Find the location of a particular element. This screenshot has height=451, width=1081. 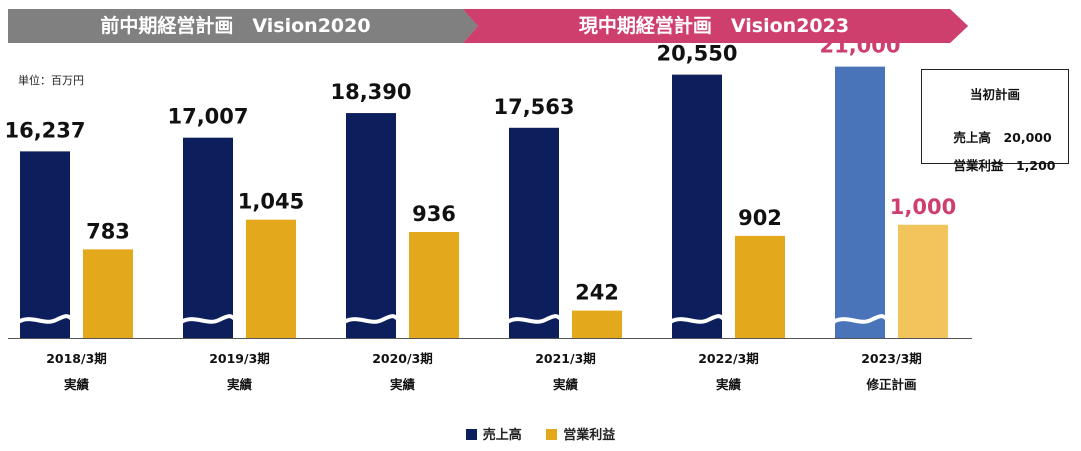

x-tick-type-1: 実績 is located at coordinates (240, 384).